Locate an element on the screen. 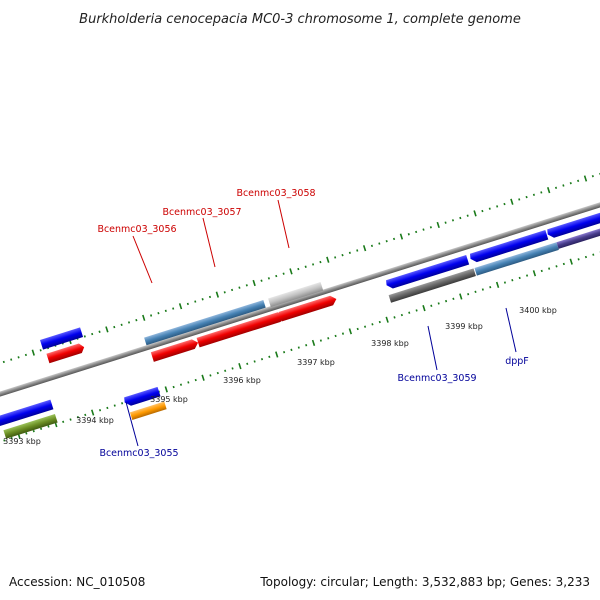 The image size is (600, 600). gene-bcenmc03-3058-product is located at coordinates (296, 294).